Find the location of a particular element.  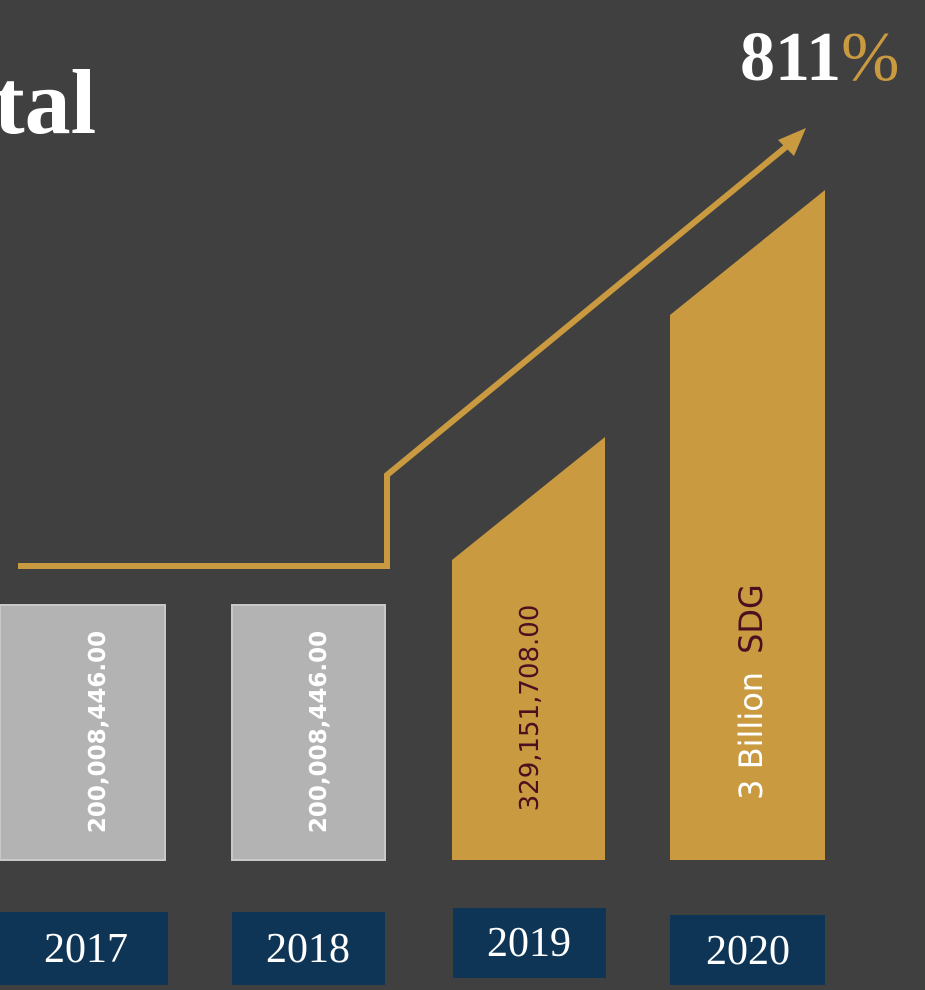

year-label: 2019 is located at coordinates (529, 943).